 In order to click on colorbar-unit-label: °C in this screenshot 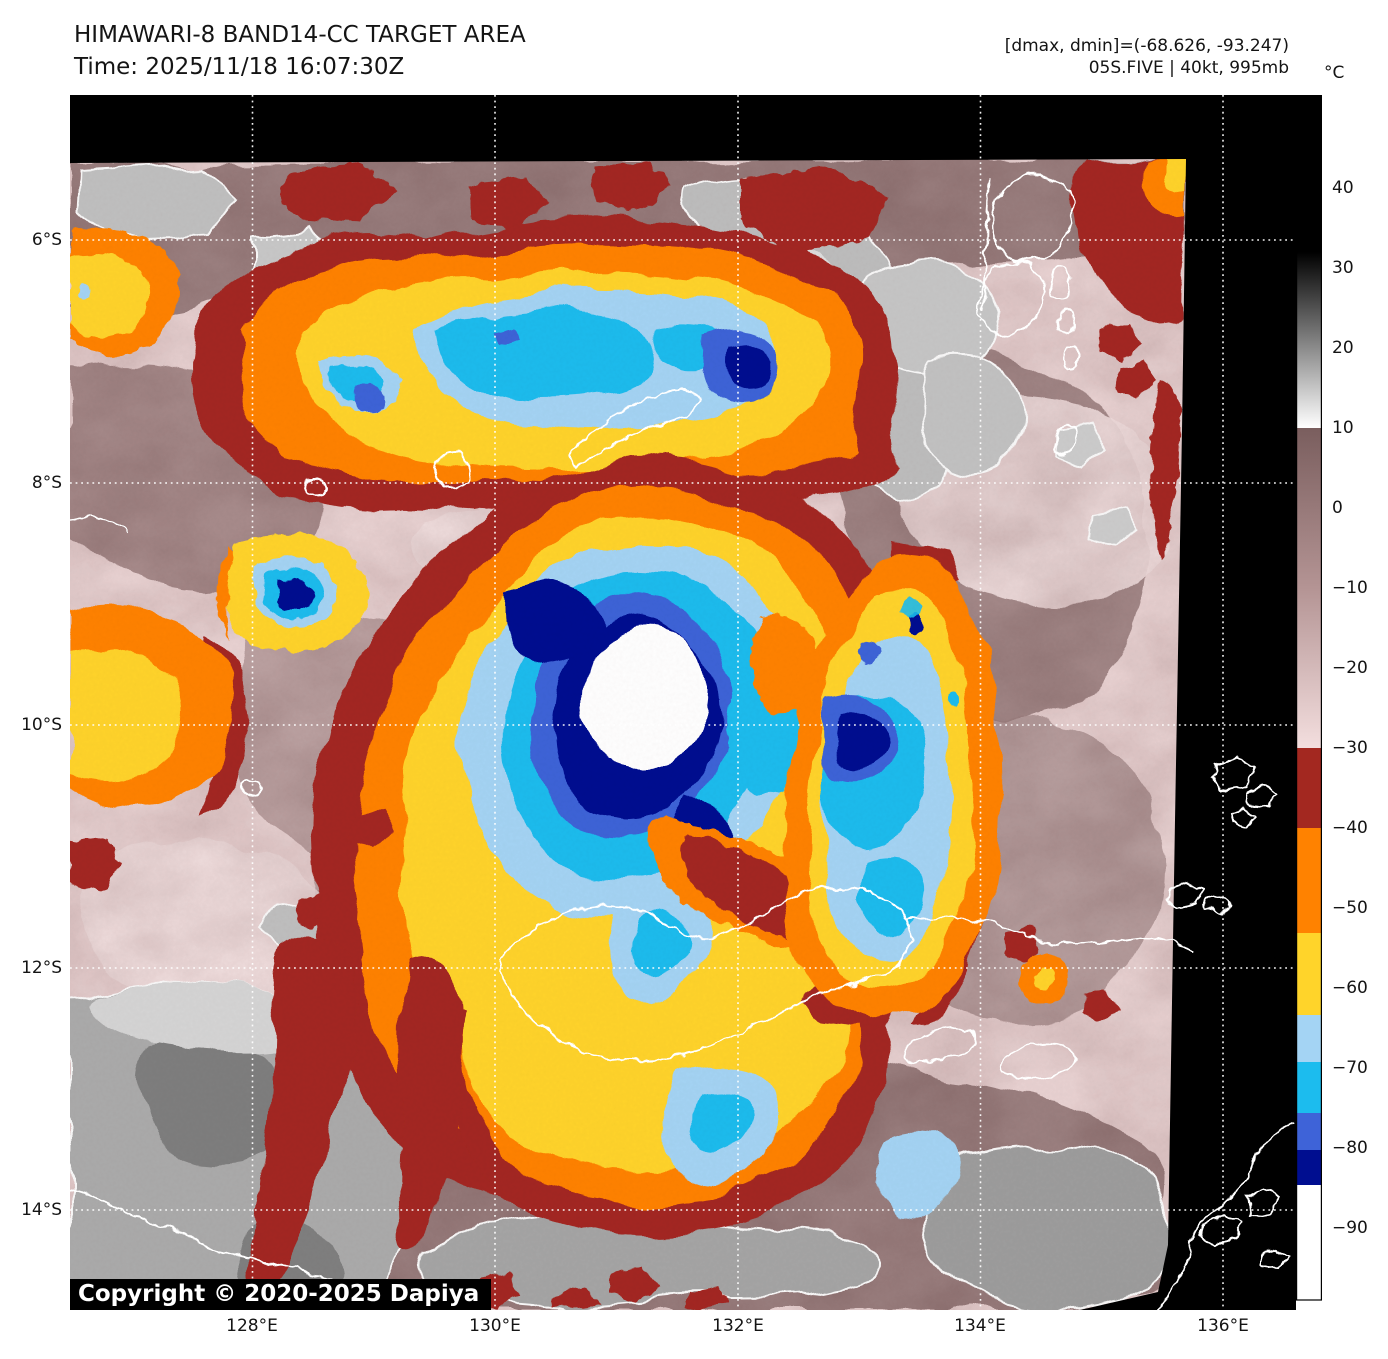, I will do `click(1334, 73)`.